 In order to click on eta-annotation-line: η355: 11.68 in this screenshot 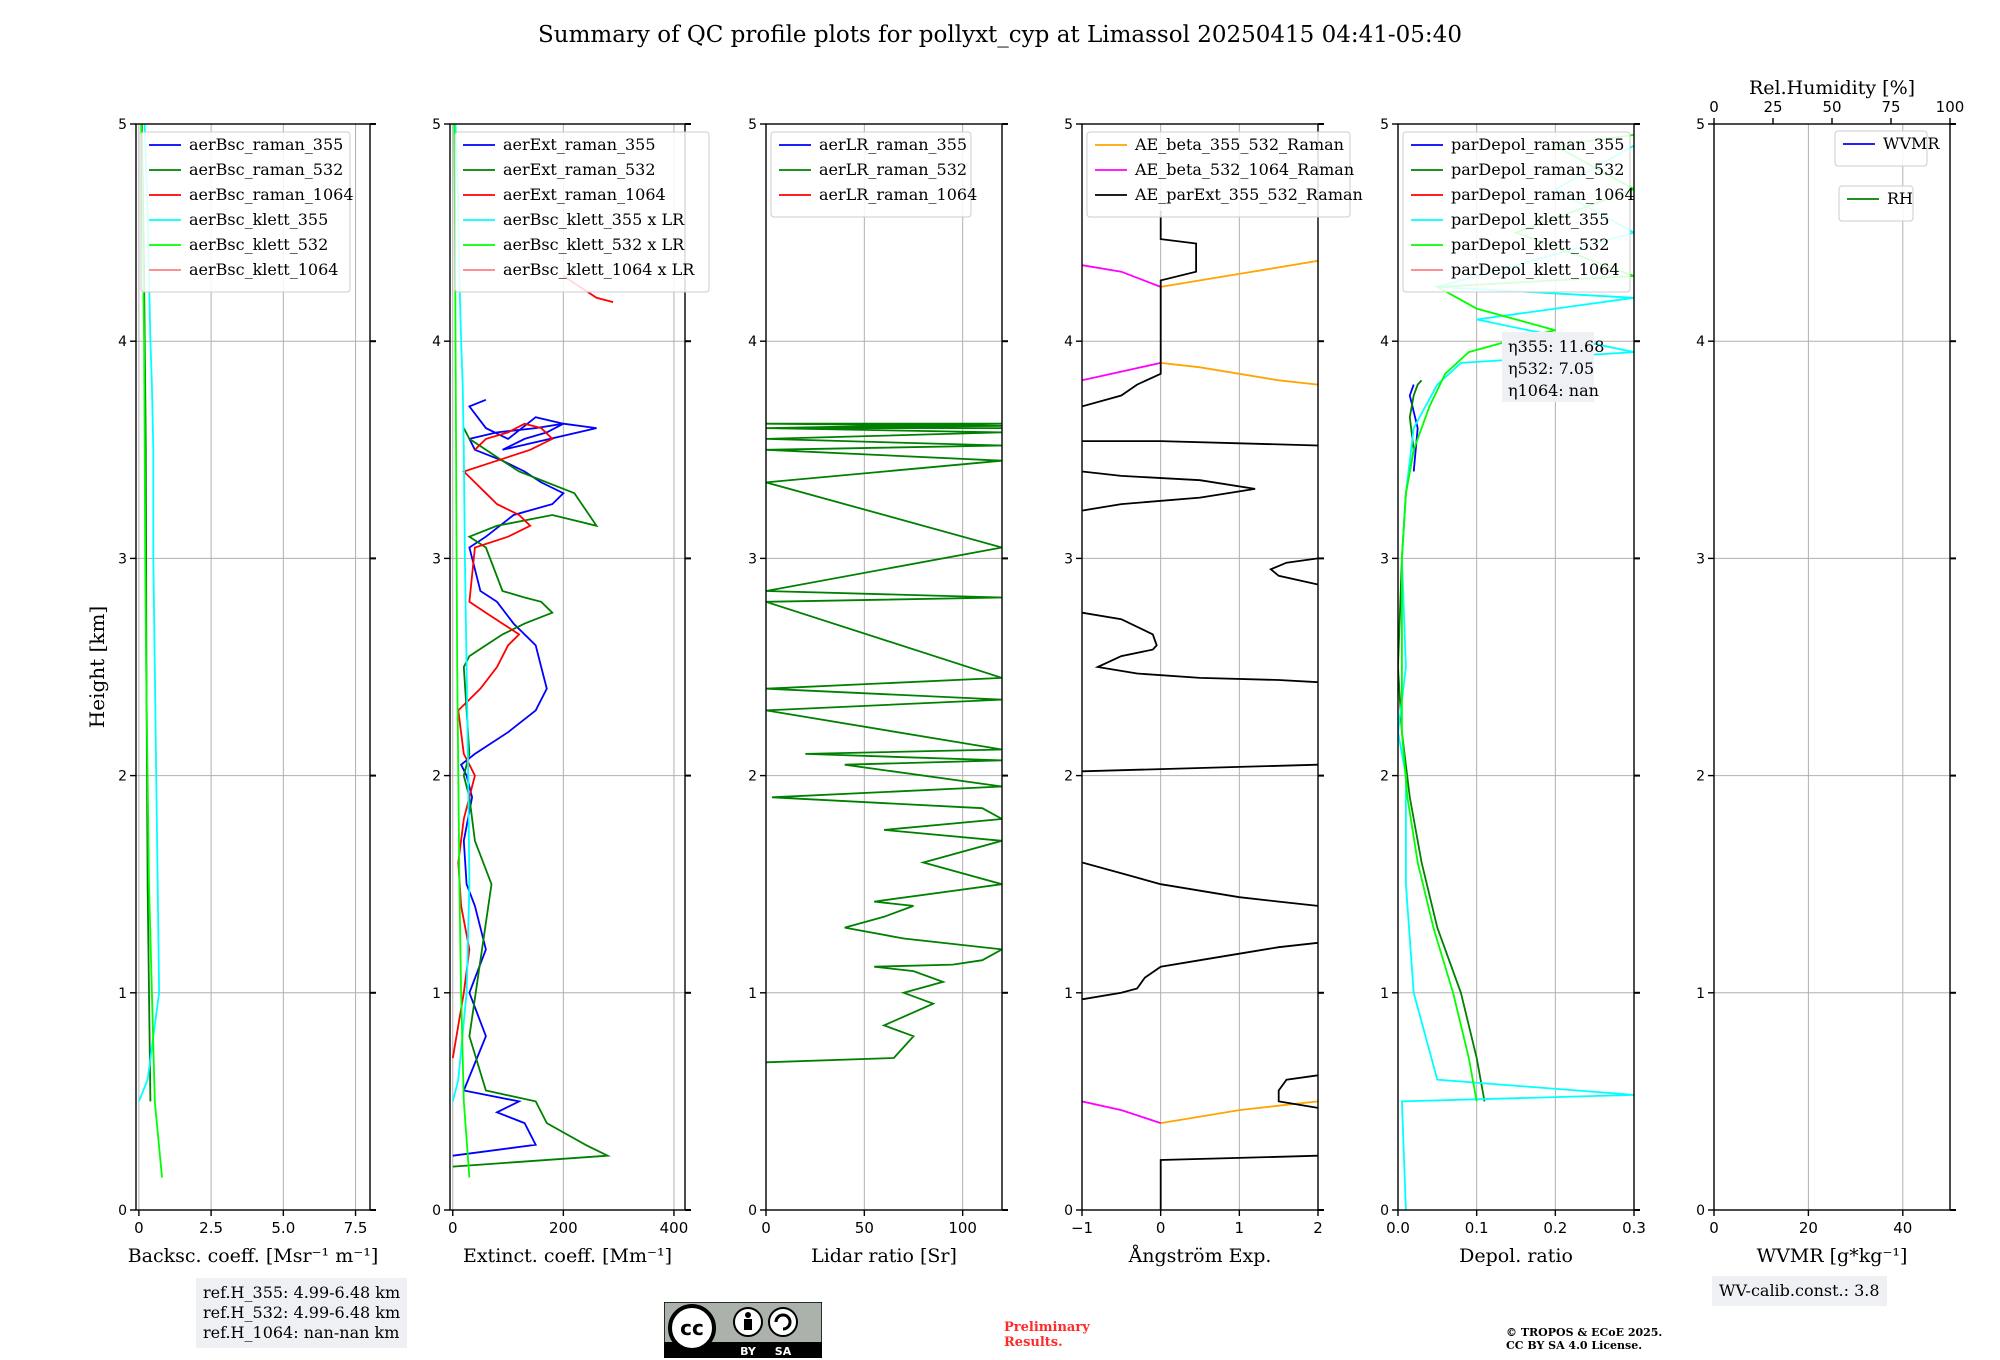, I will do `click(1556, 346)`.